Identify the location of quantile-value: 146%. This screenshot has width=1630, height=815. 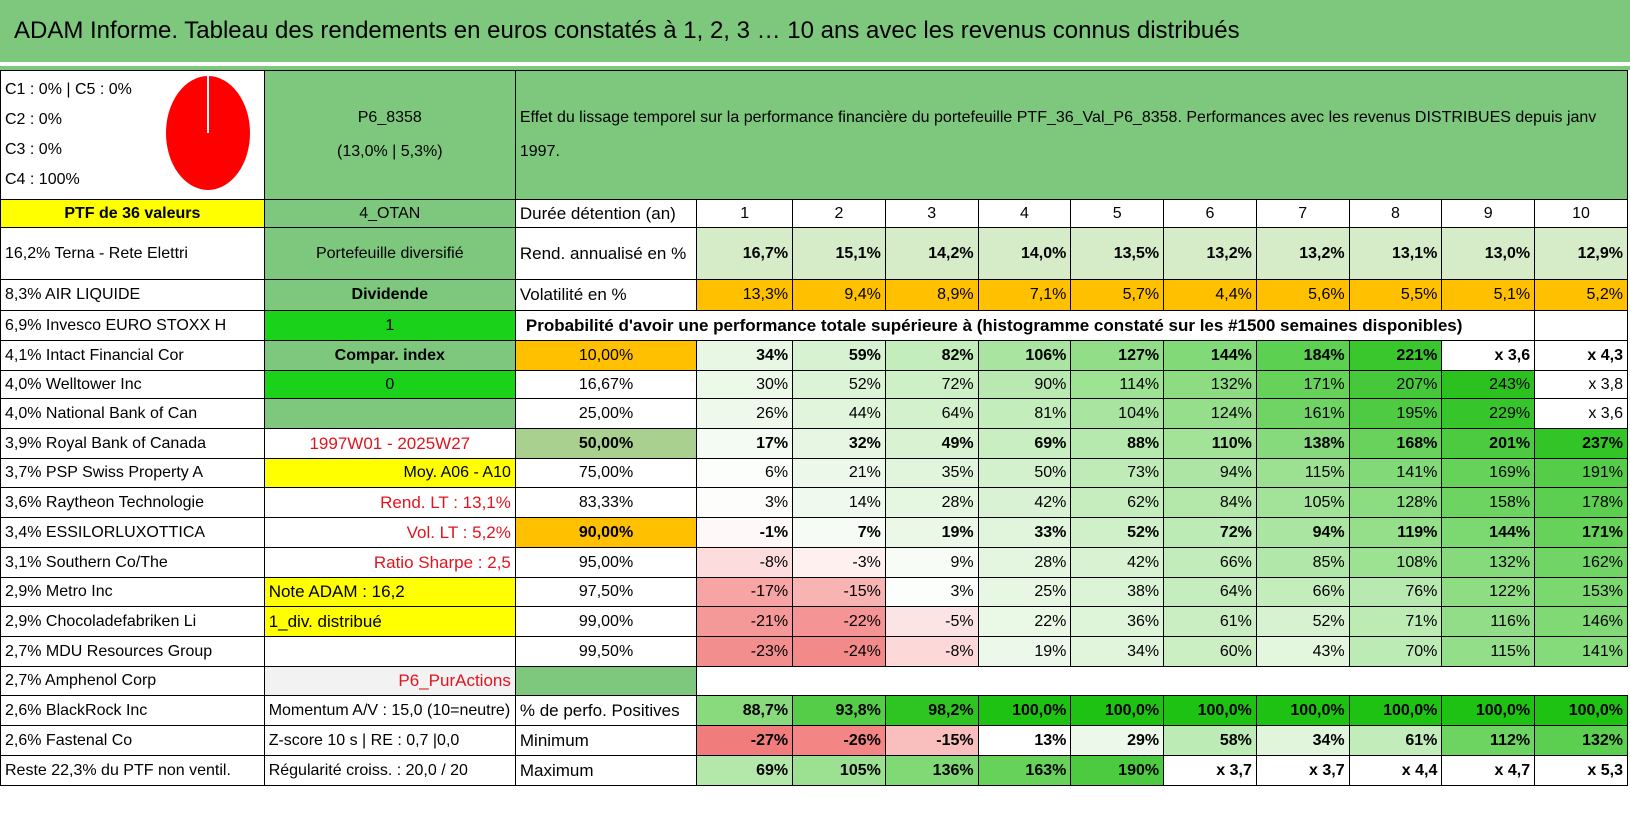
(1581, 621).